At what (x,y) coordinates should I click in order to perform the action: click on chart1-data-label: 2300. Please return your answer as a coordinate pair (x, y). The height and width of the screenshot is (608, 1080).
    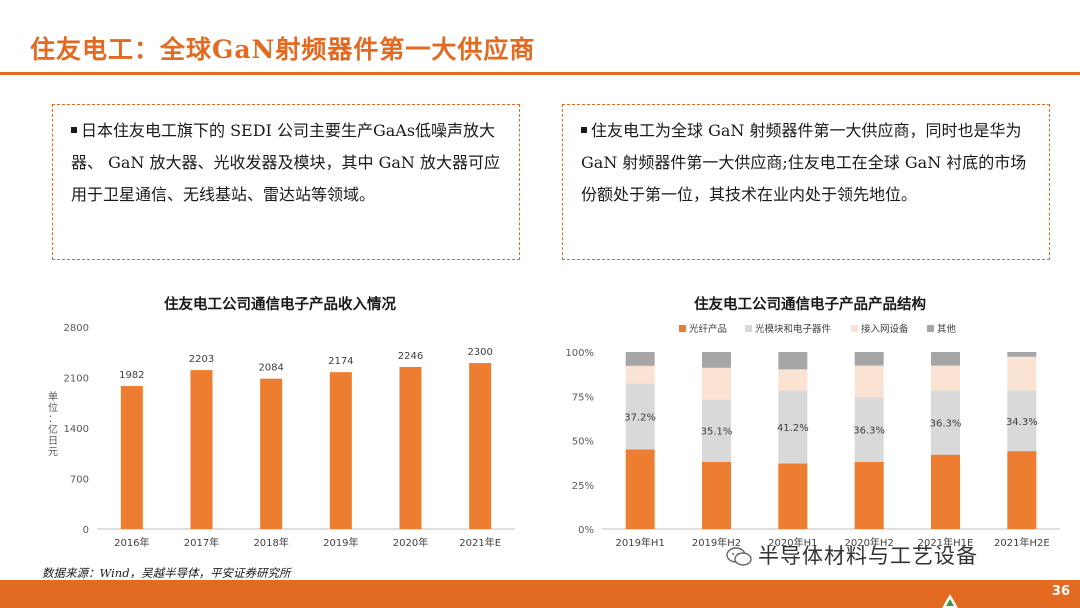
    Looking at the image, I should click on (479, 352).